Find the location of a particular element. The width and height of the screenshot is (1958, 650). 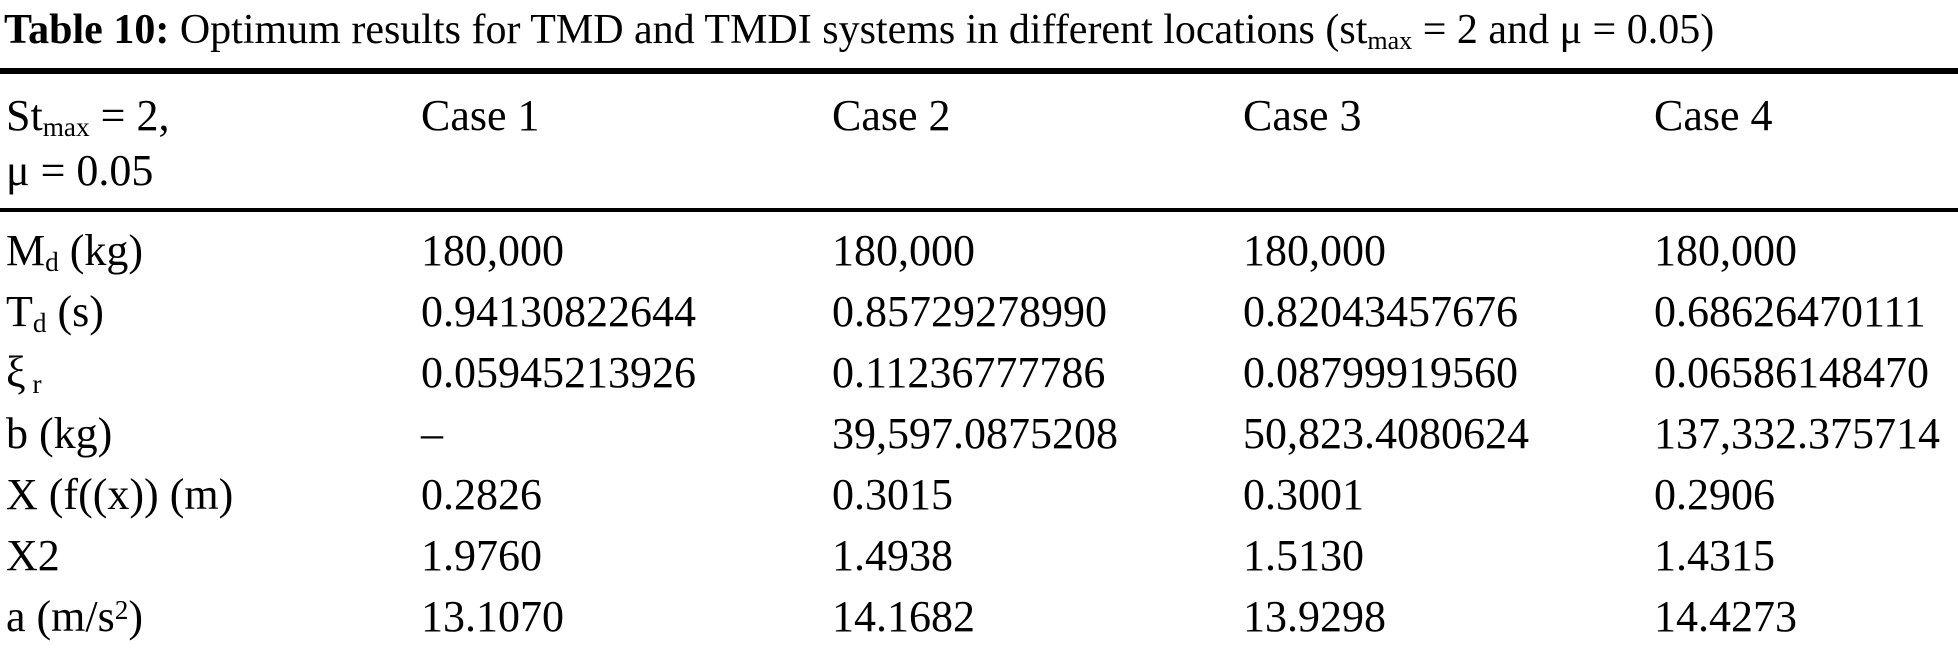

caption-subscript: max is located at coordinates (1390, 40).